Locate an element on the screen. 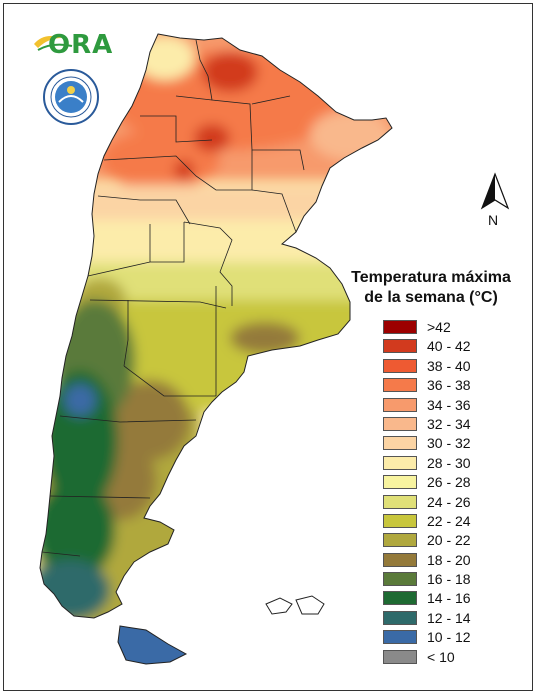 This screenshot has height=696, width=538. legend-label: 18 - 20 is located at coordinates (449, 559).